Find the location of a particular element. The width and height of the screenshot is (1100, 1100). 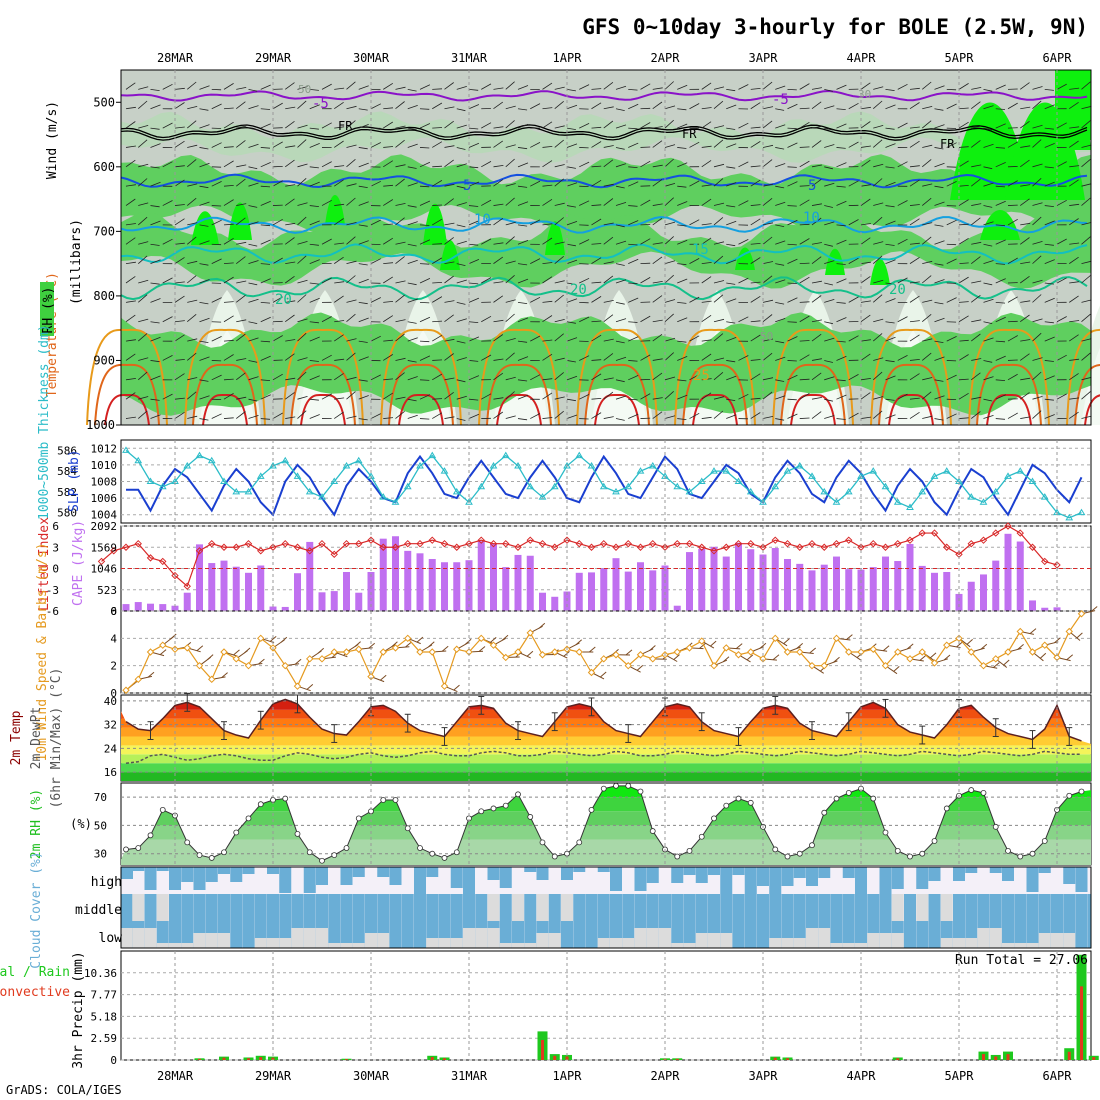

credit-text: GrADS: COLA/IGES is located at coordinates (64, 1090).